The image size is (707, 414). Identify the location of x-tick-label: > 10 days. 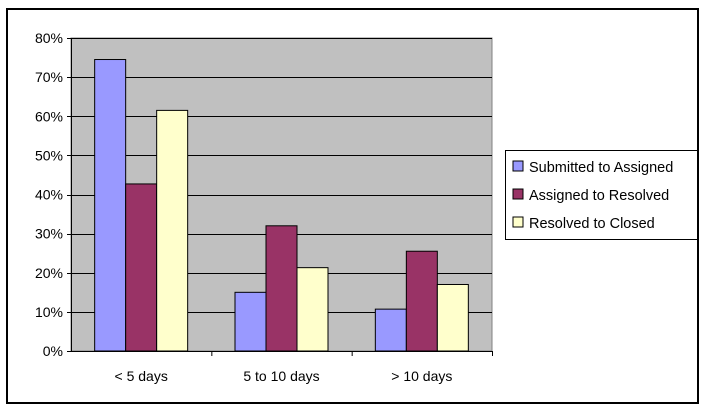
(421, 376).